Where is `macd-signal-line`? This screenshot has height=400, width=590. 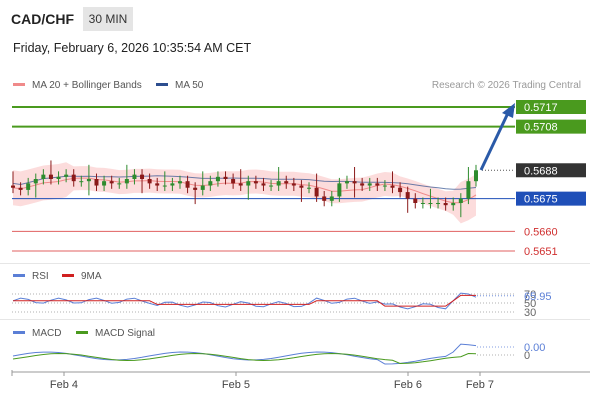
macd-signal-line is located at coordinates (244, 358).